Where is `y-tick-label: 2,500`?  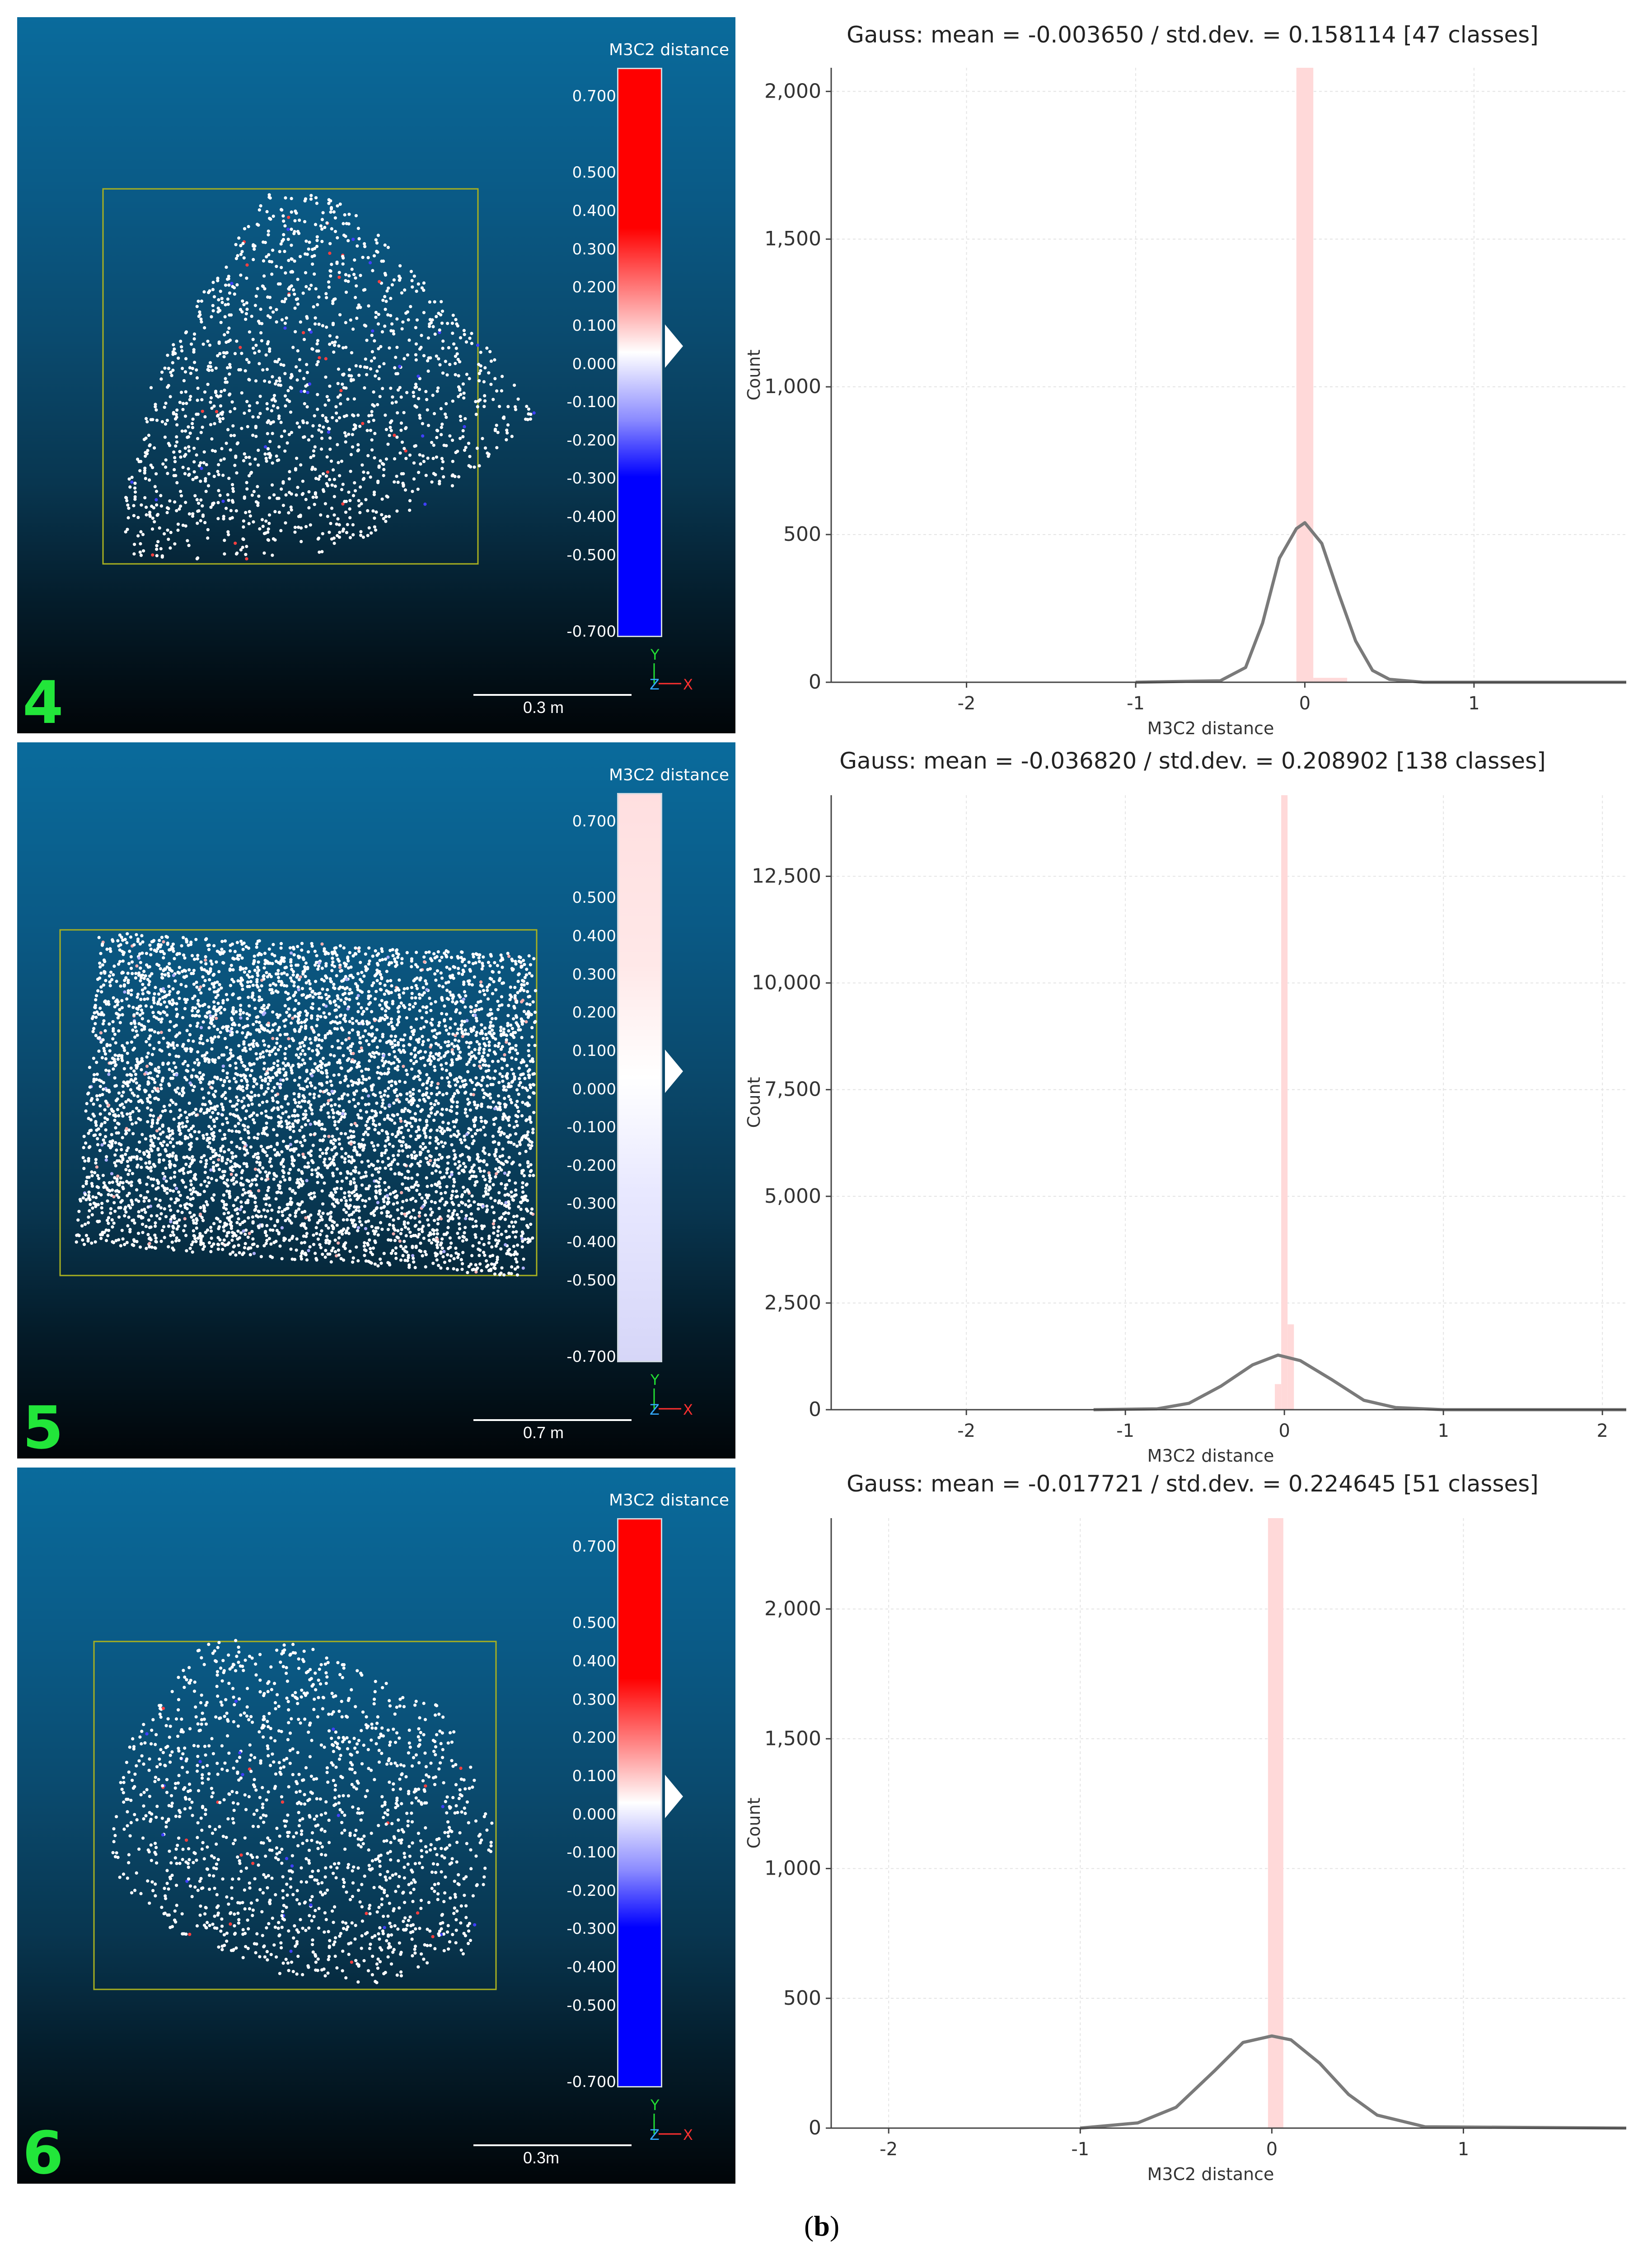
y-tick-label: 2,500 is located at coordinates (792, 1302).